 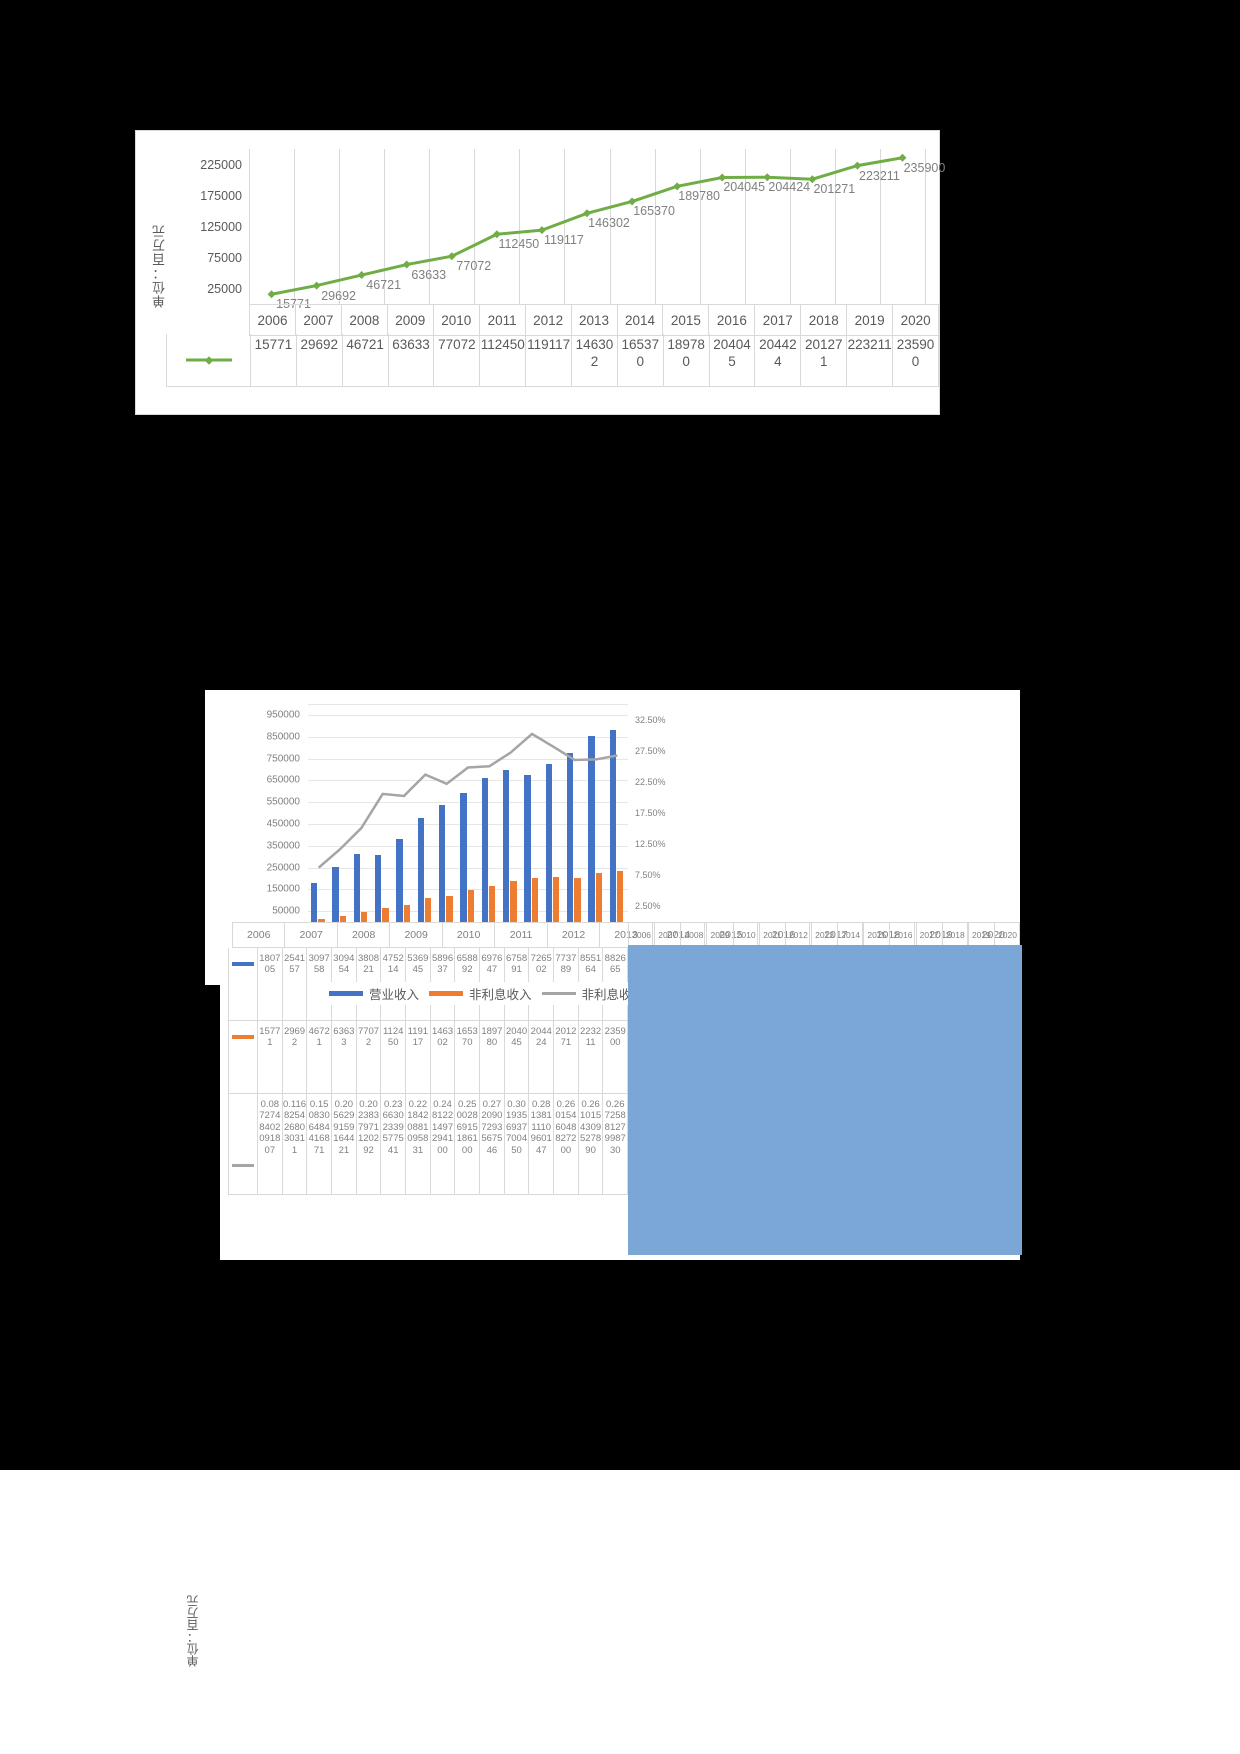 What do you see at coordinates (542, 1057) in the screenshot?
I see `table-cell-noninterest: 204424` at bounding box center [542, 1057].